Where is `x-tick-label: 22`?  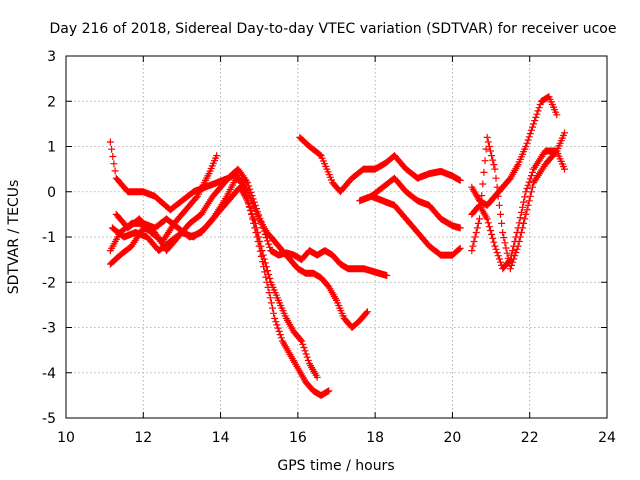
x-tick-label: 22 is located at coordinates (530, 438).